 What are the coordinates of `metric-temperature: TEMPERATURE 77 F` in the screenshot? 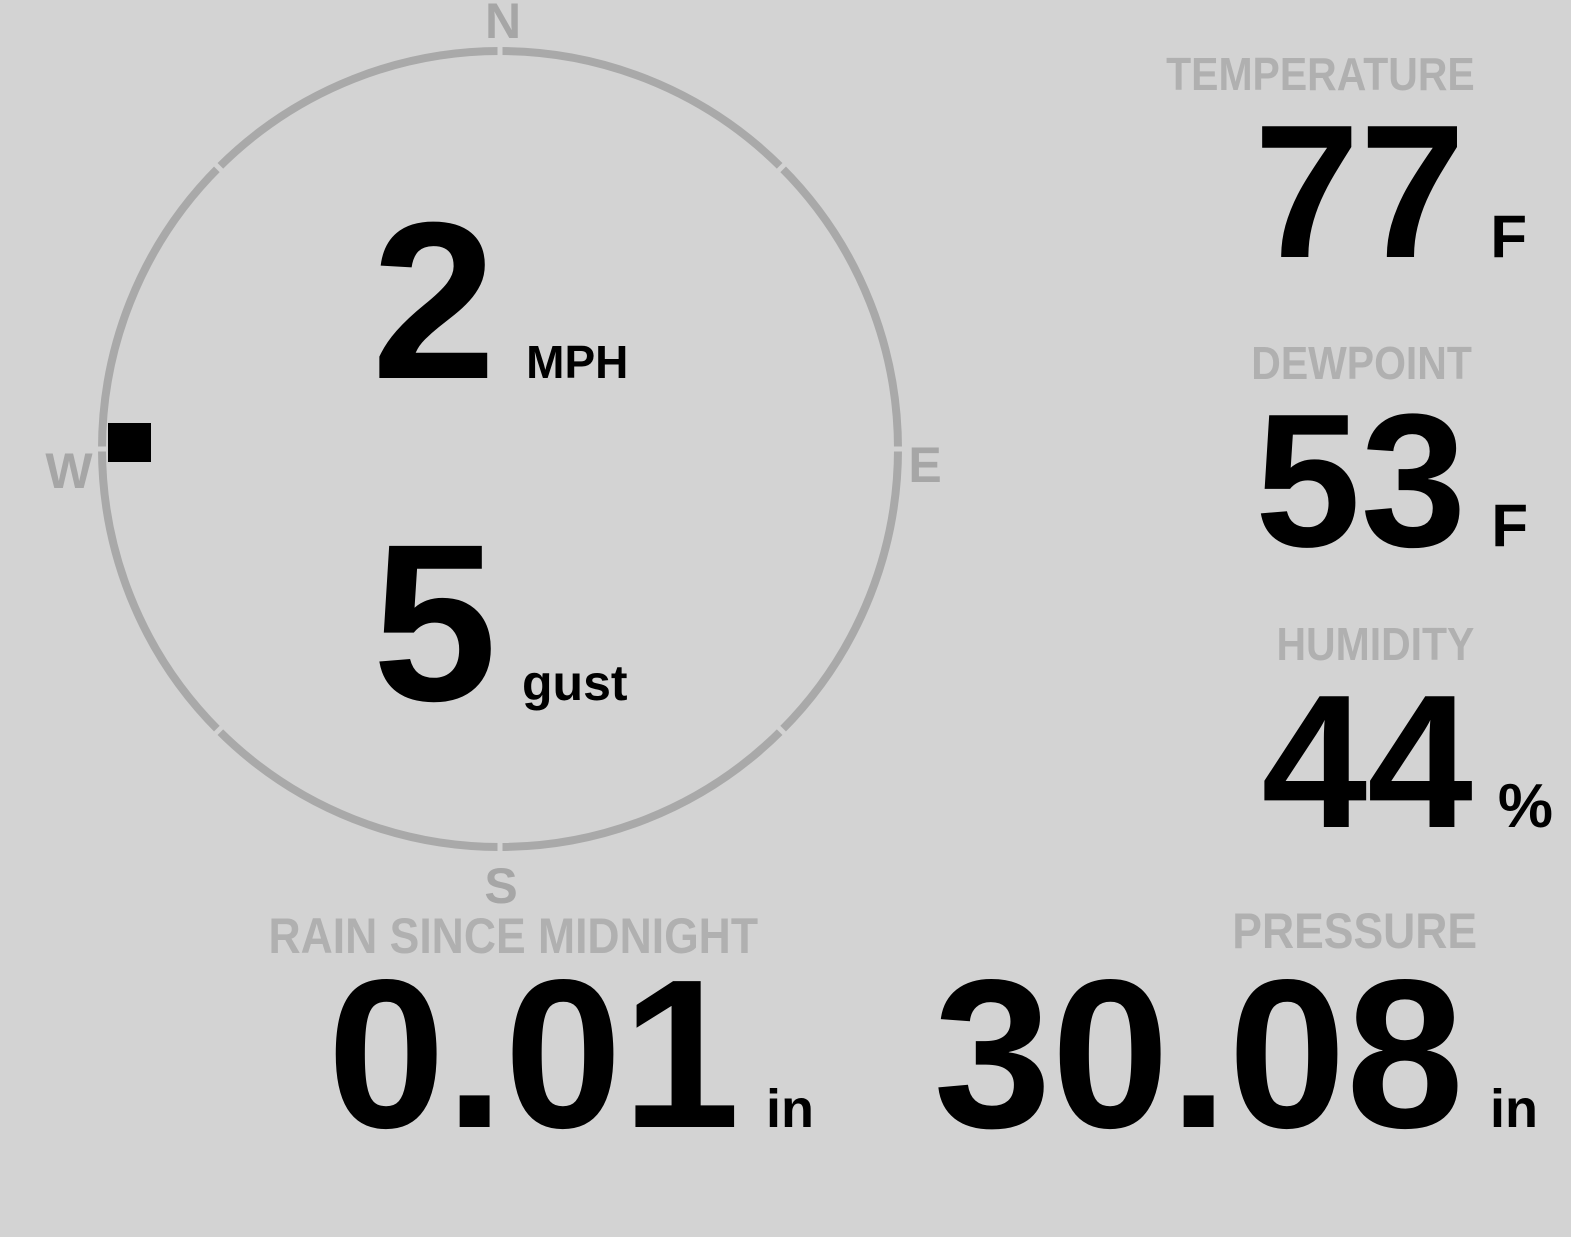 It's located at (1327, 169).